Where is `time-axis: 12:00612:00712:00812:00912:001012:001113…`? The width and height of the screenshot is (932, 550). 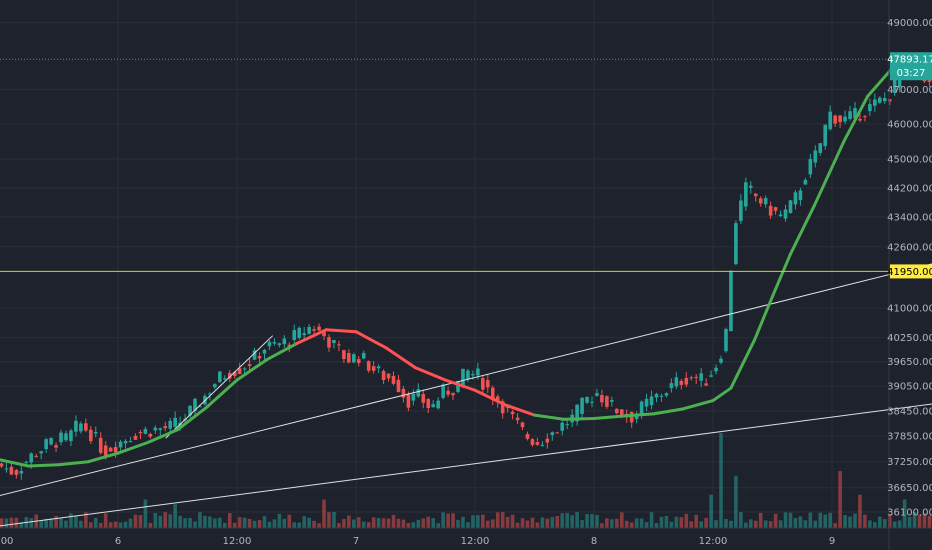 time-axis: 12:00612:00712:00812:00912:001012:001113… is located at coordinates (466, 541).